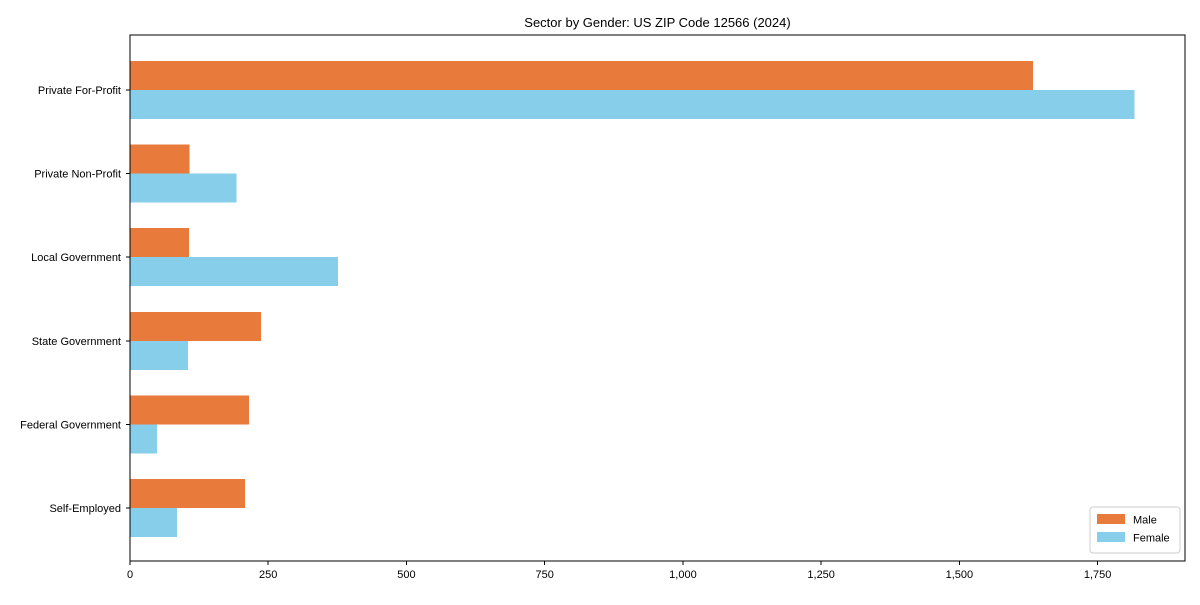  Describe the element at coordinates (581, 75) in the screenshot. I see `bar-male-private-for-profit` at that location.